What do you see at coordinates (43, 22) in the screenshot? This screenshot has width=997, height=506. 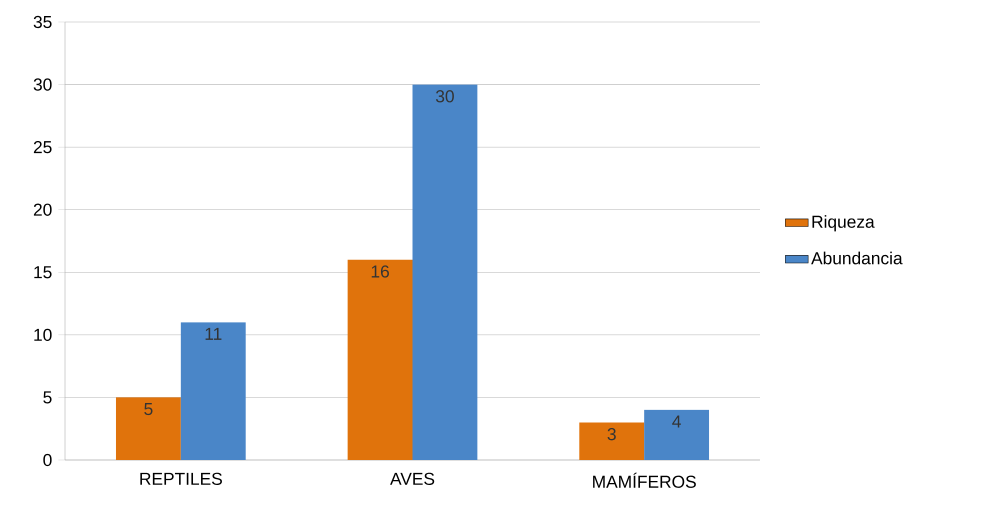 I see `y-tick-label: 35` at bounding box center [43, 22].